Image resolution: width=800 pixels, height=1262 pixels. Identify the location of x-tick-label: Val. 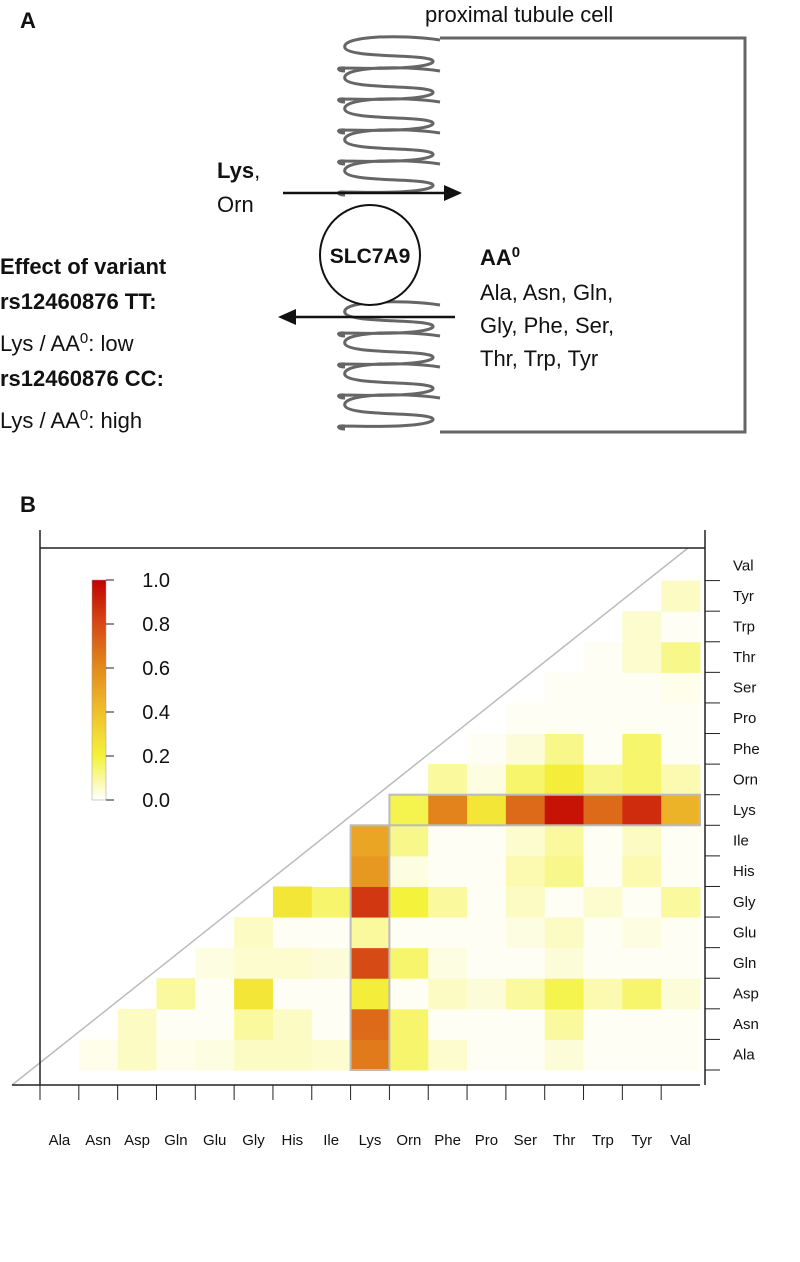
(680, 1140).